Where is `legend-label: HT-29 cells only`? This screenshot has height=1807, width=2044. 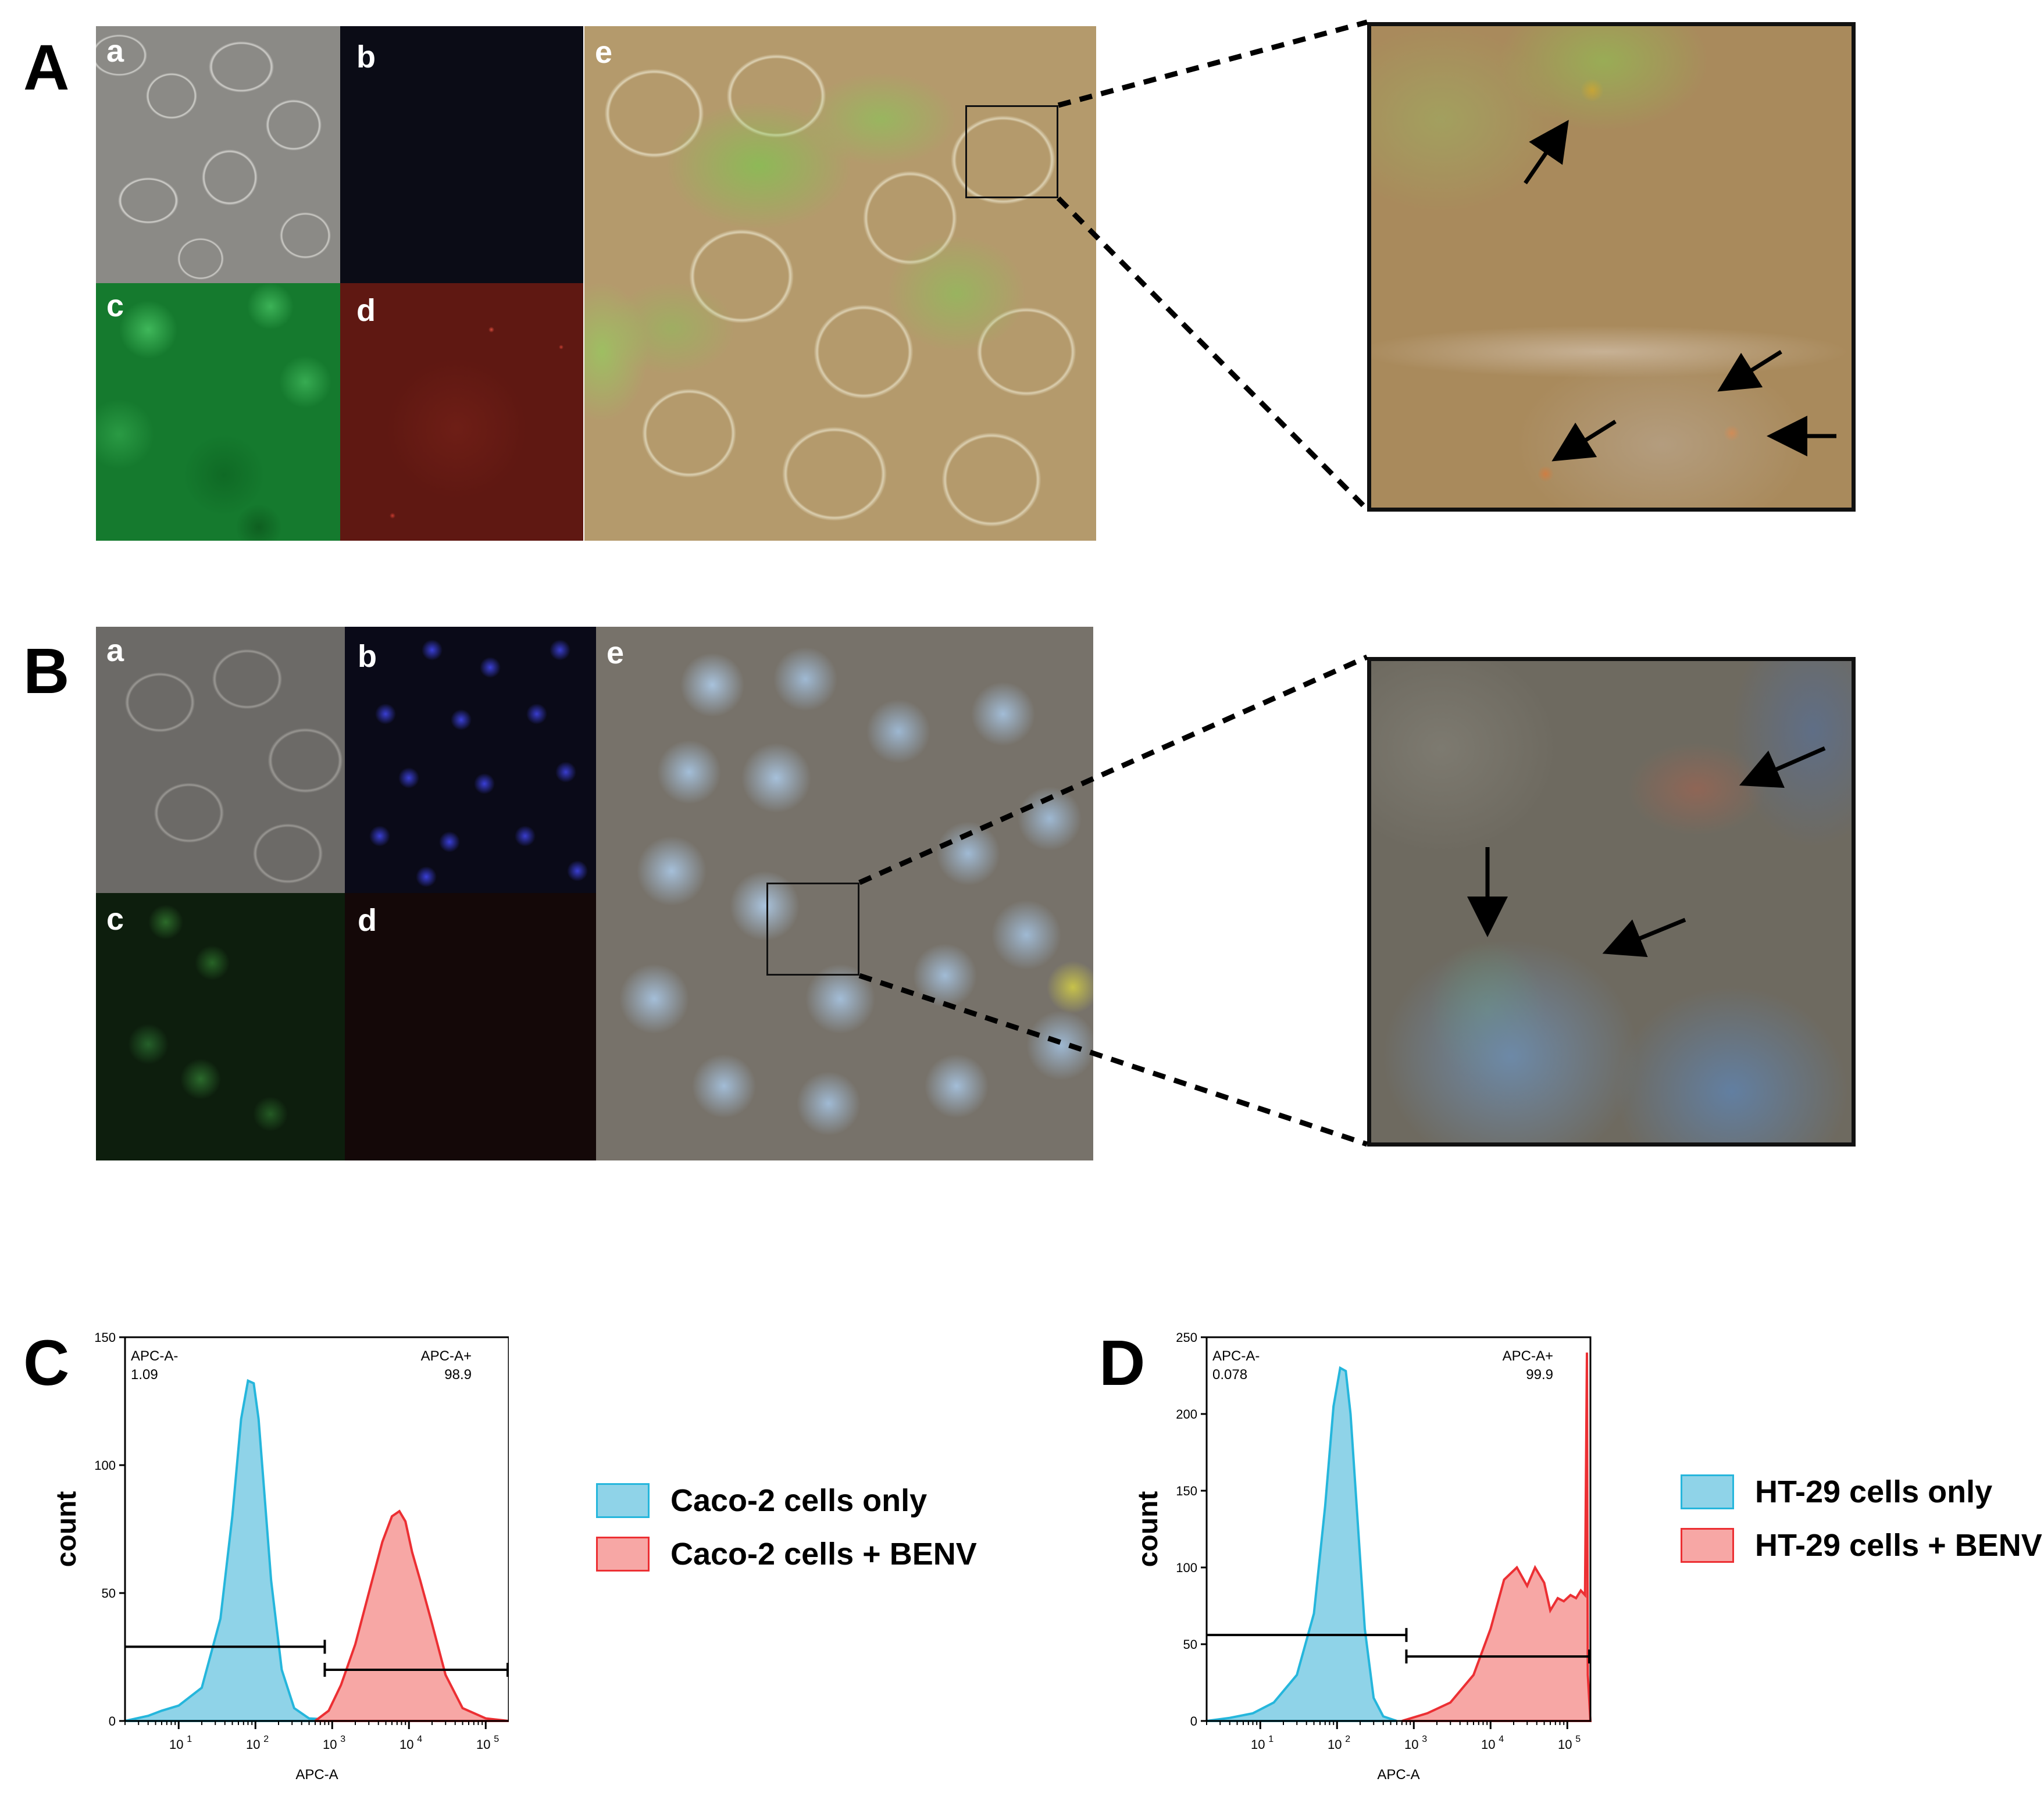 legend-label: HT-29 cells only is located at coordinates (1874, 1491).